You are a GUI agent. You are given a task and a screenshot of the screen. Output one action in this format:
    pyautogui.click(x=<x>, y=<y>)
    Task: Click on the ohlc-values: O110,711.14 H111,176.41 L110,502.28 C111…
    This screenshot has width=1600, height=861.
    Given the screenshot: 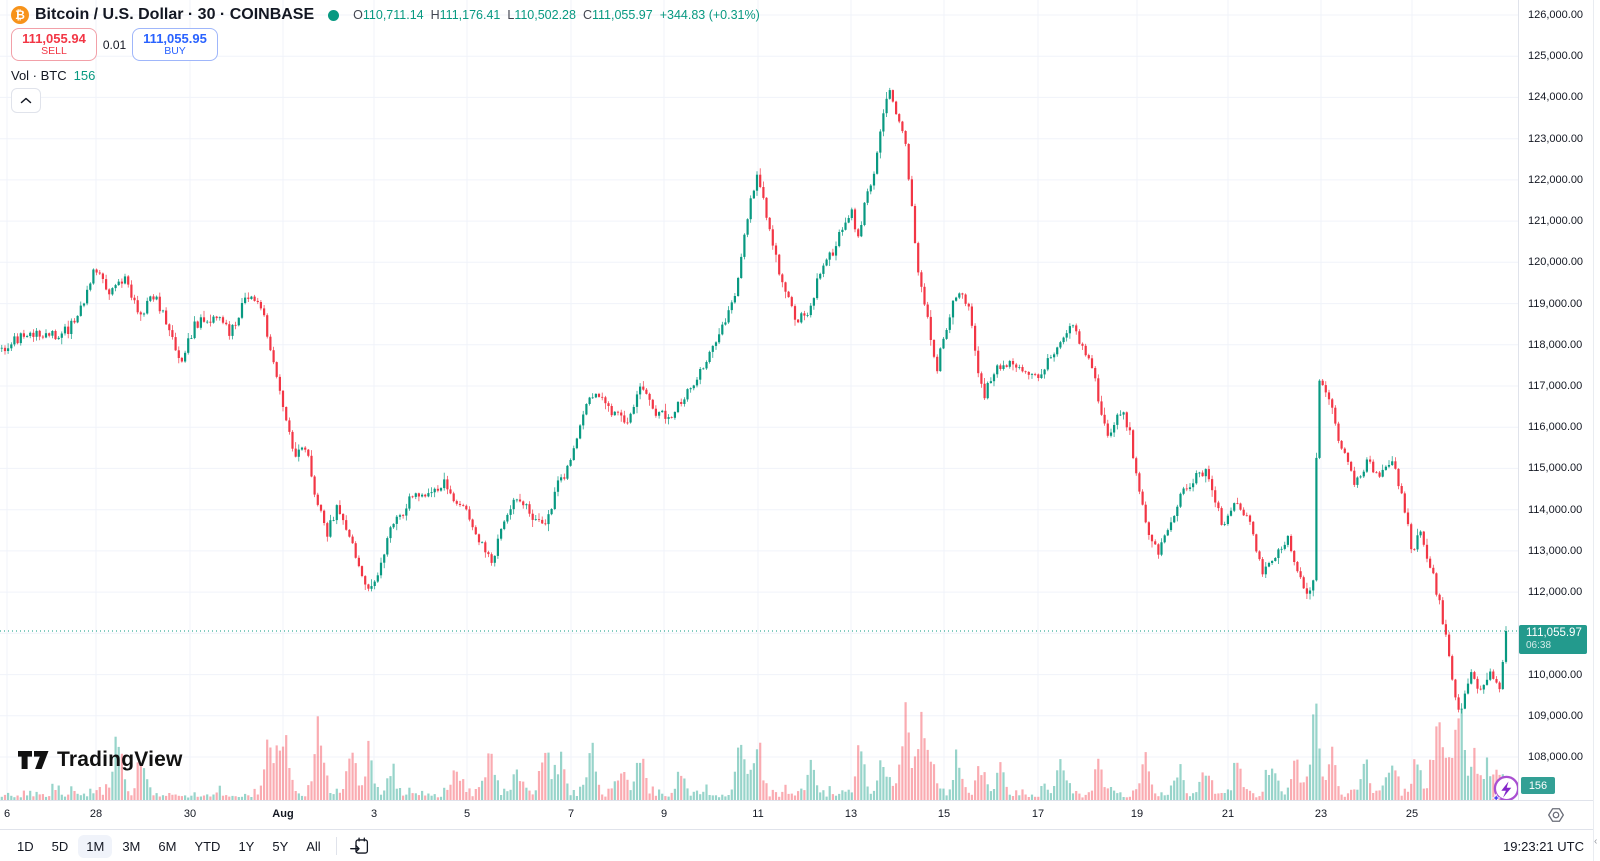 What is the action you would take?
    pyautogui.click(x=556, y=15)
    